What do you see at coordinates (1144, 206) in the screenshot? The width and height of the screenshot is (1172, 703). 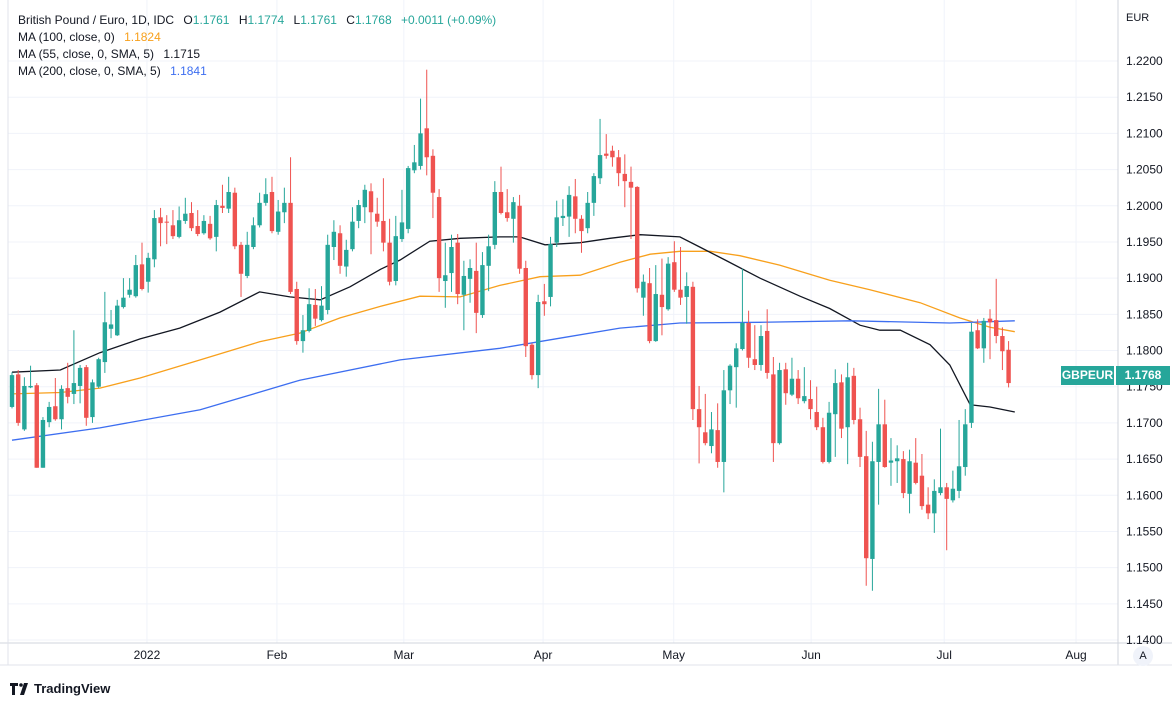 I see `y-tick-label: 1.2000` at bounding box center [1144, 206].